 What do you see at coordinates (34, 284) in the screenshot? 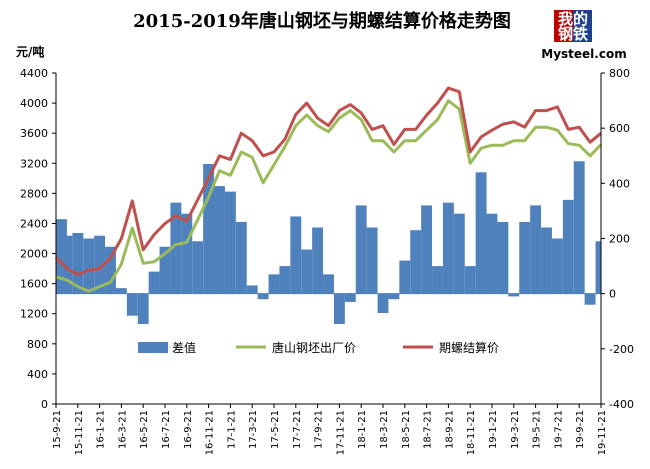
I see `left-tick-label: 1600` at bounding box center [34, 284].